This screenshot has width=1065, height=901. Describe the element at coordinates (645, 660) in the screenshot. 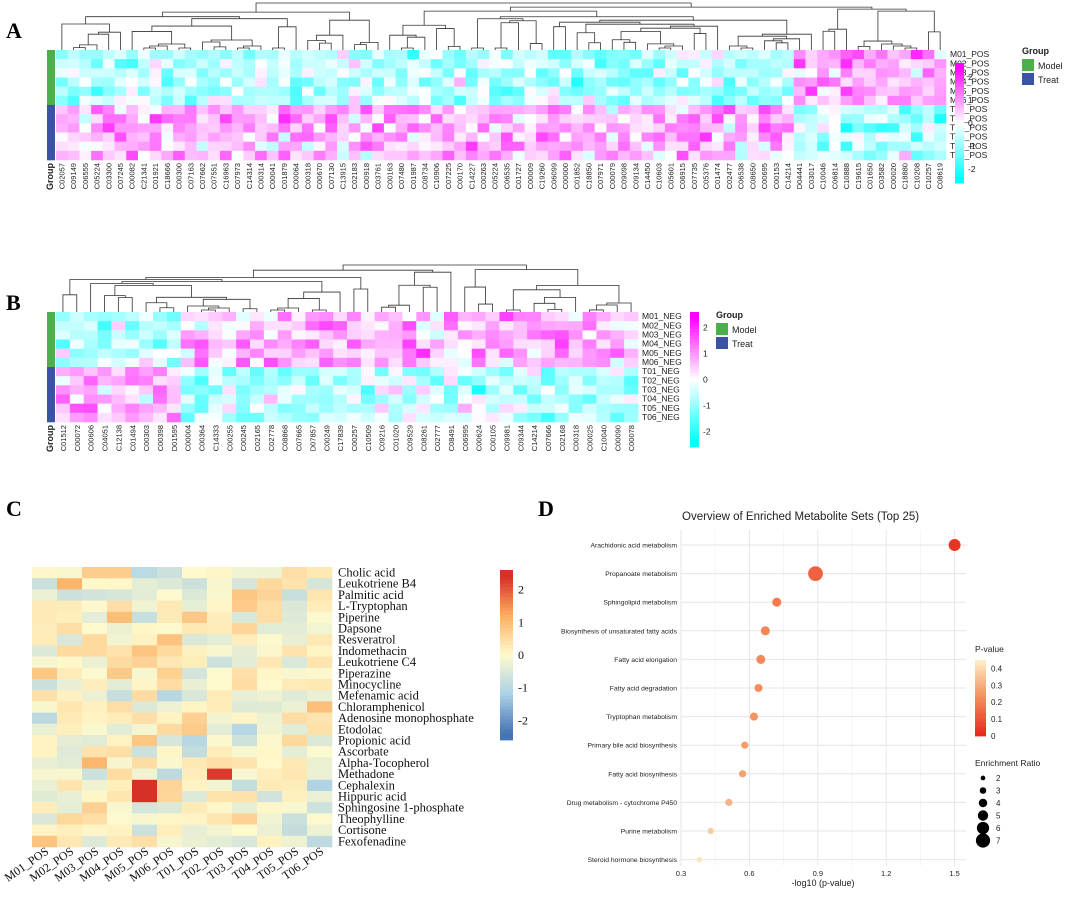

I see `category-label: Fatty acid elongation` at that location.